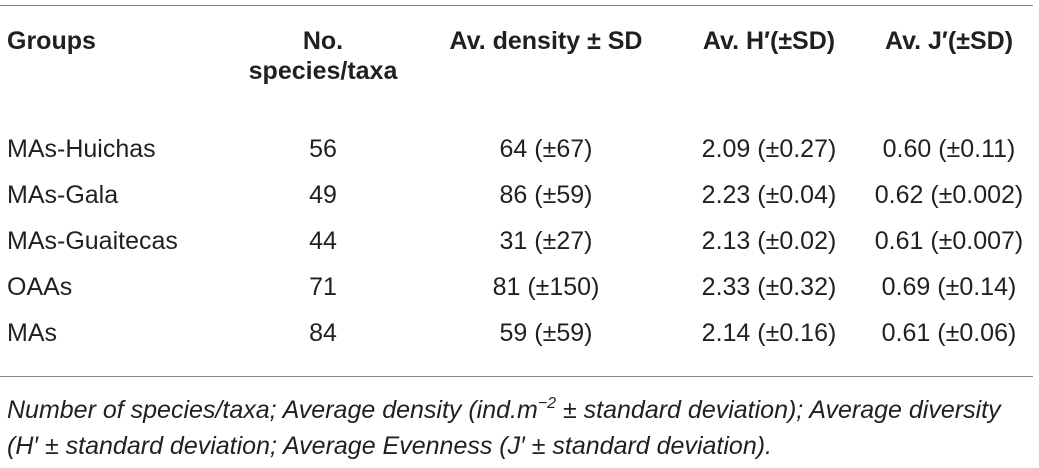 The image size is (1039, 468). Describe the element at coordinates (323, 195) in the screenshot. I see `cell-species: 49` at that location.